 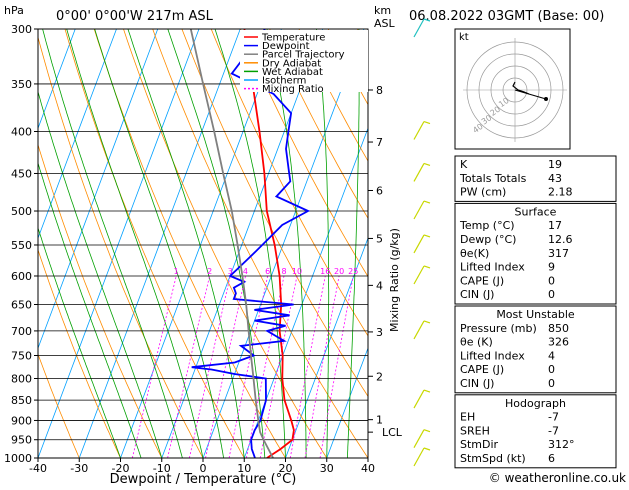 I want to click on pressure-tick-label: 850, so click(x=21, y=400).